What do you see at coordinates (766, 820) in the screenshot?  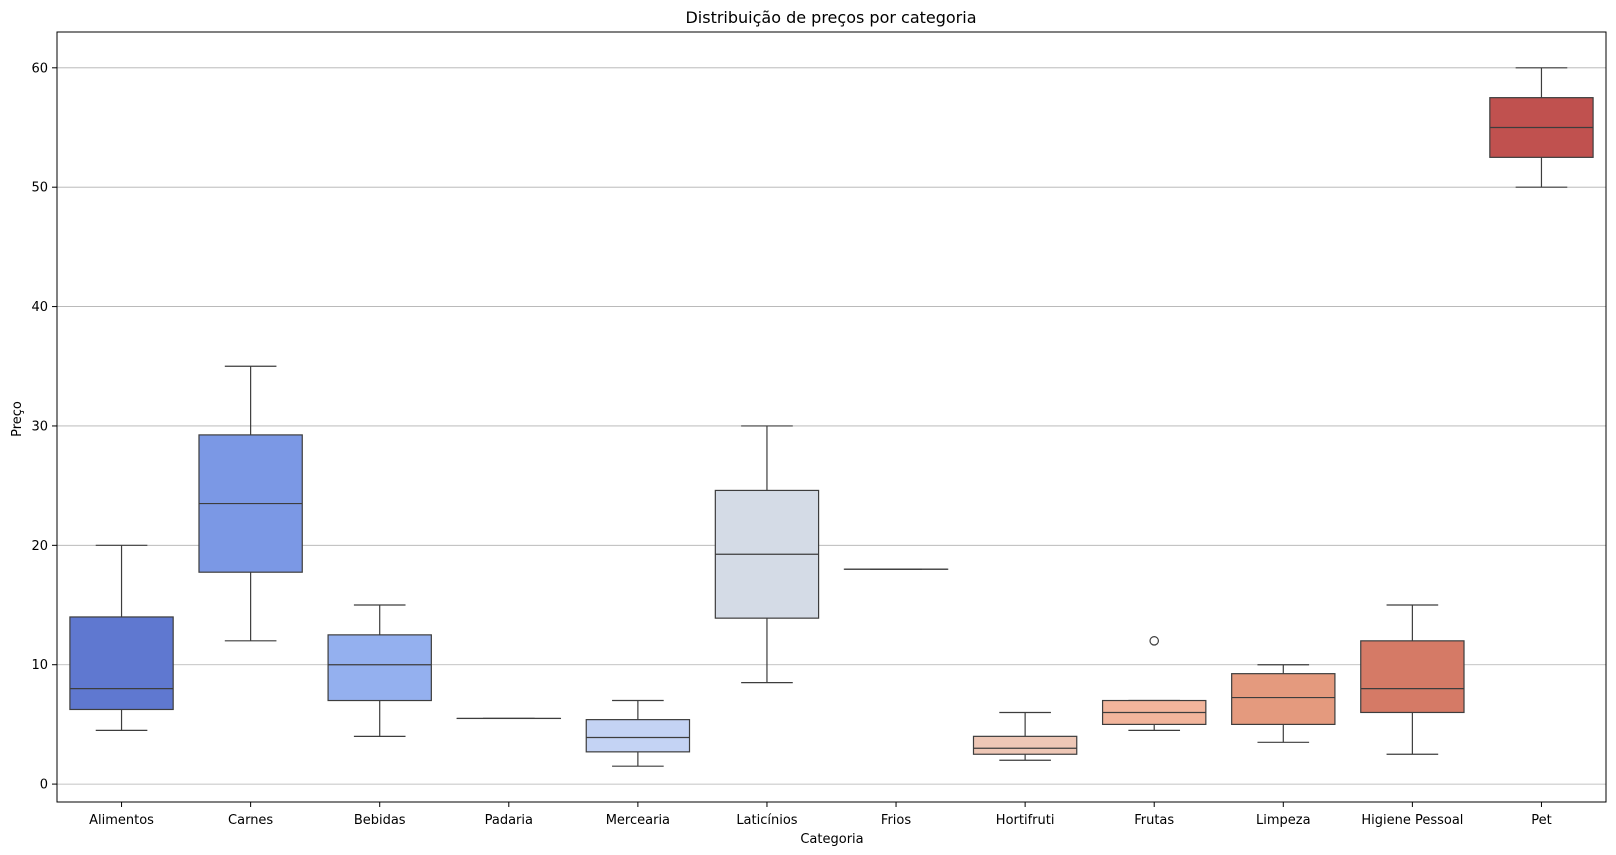 I see `x-tick-label: Laticínios` at bounding box center [766, 820].